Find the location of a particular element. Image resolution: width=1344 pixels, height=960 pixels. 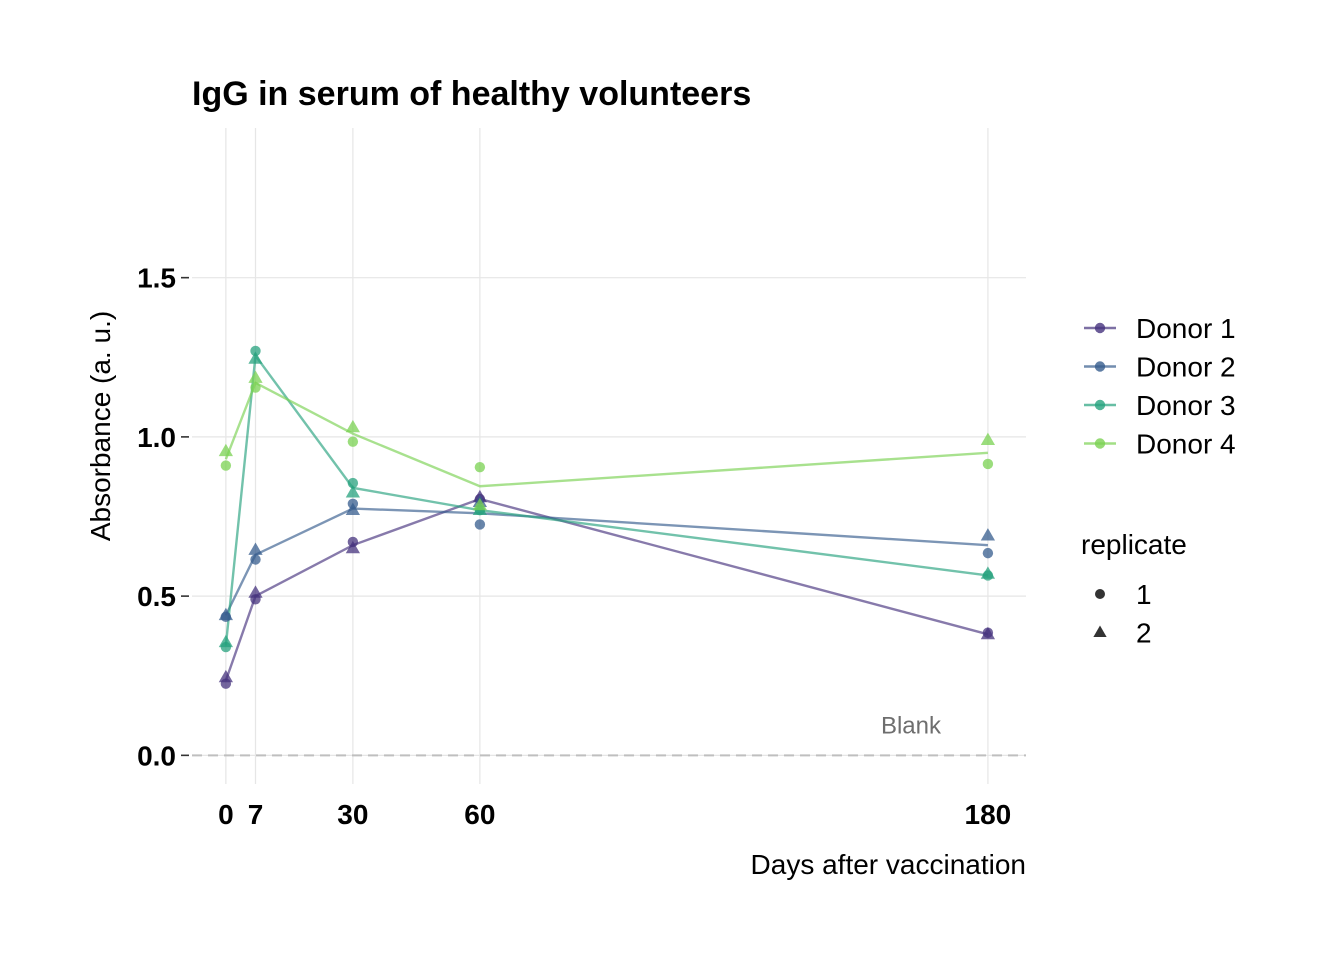

legend-label-donor-2: Donor 2 is located at coordinates (1186, 367).